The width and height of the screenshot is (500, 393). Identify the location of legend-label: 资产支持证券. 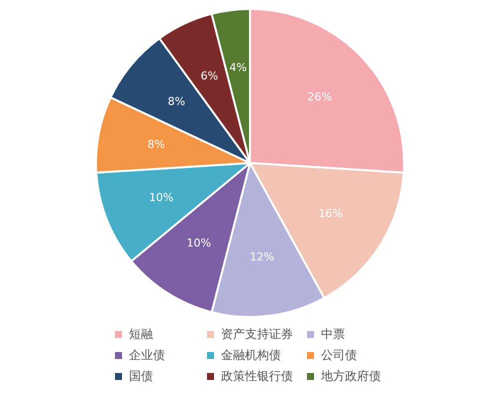
(257, 334).